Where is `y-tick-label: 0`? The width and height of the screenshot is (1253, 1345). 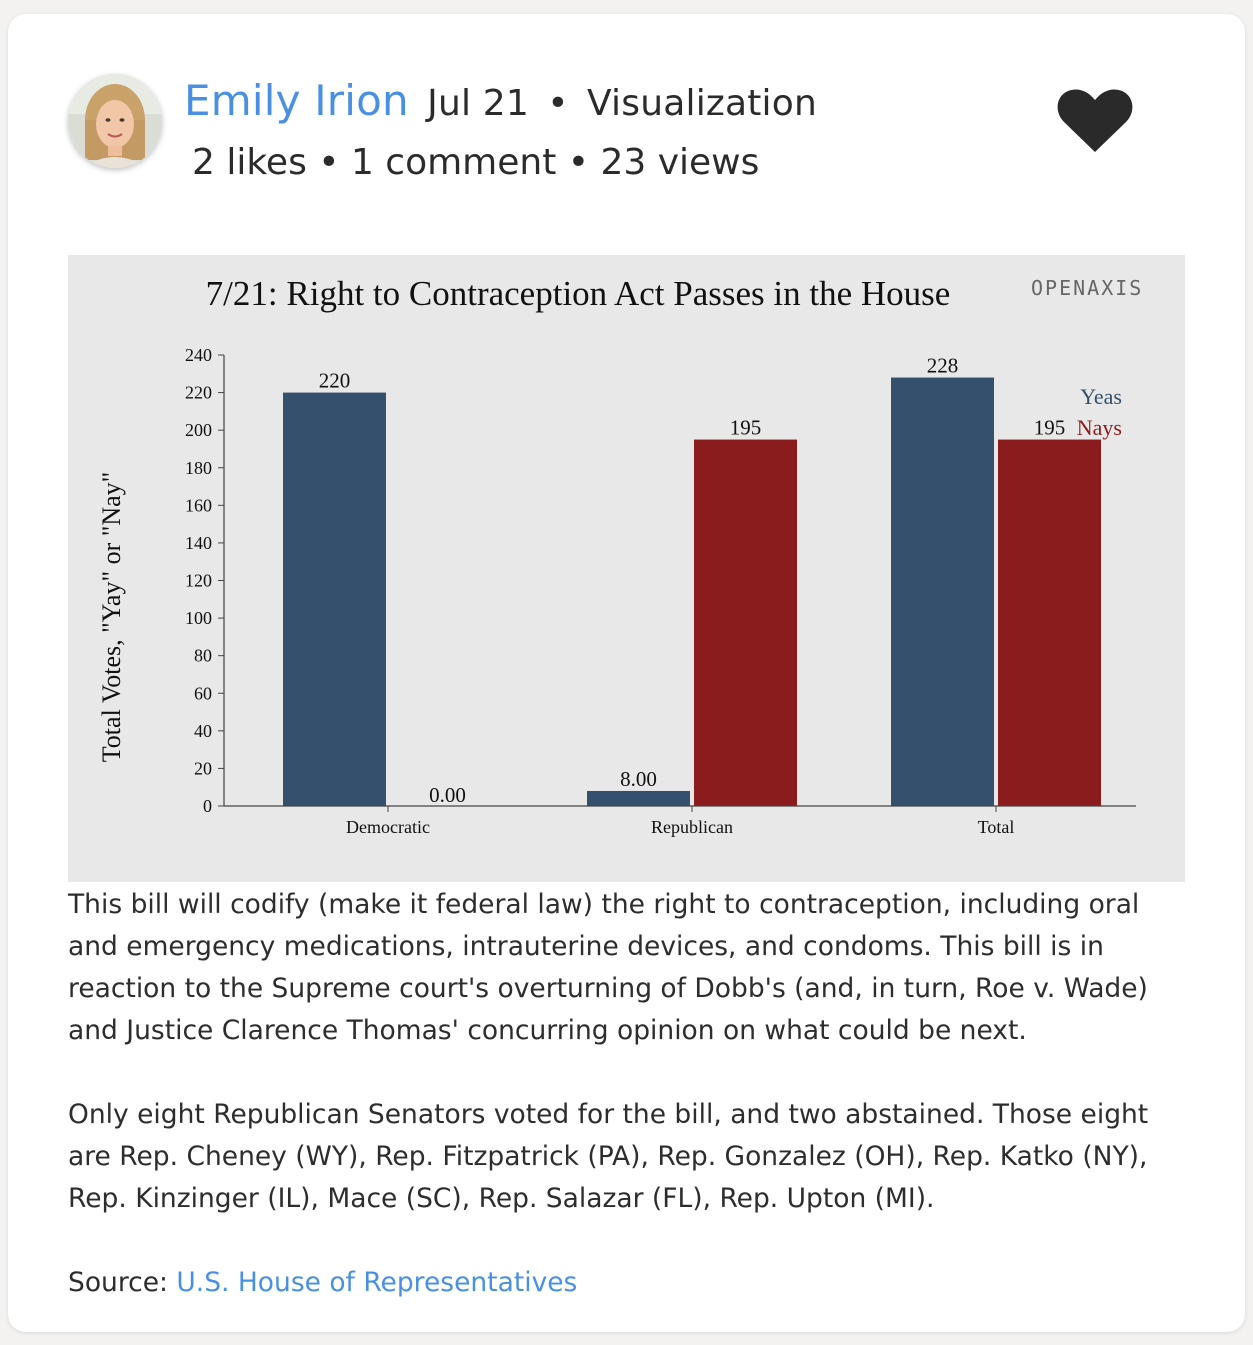
y-tick-label: 0 is located at coordinates (207, 806).